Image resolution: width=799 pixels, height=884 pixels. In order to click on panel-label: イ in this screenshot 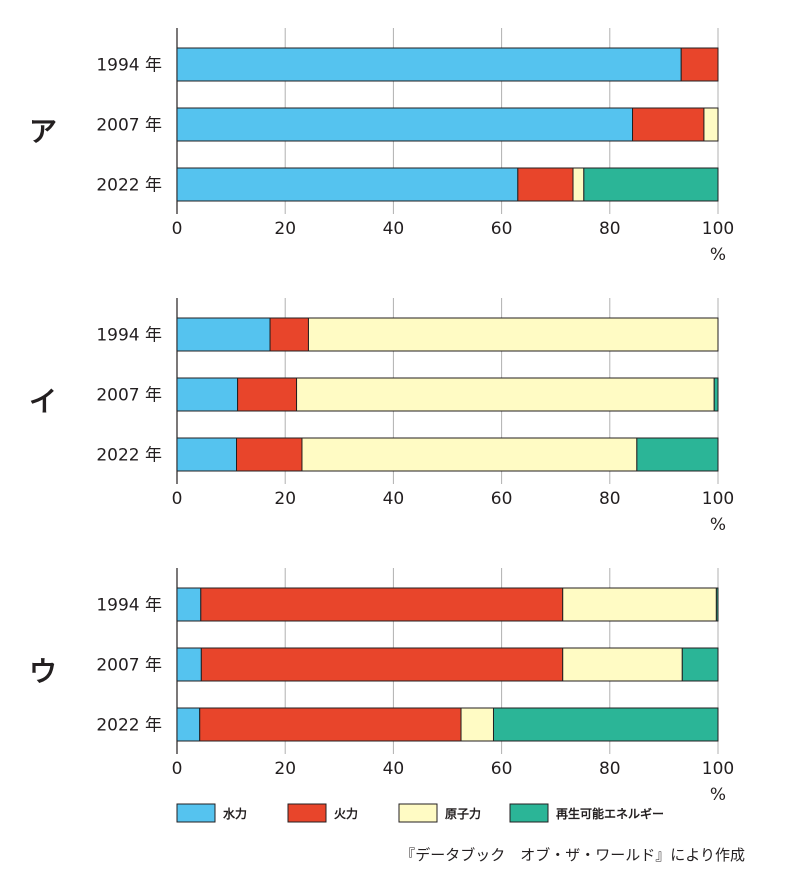, I will do `click(43, 401)`.